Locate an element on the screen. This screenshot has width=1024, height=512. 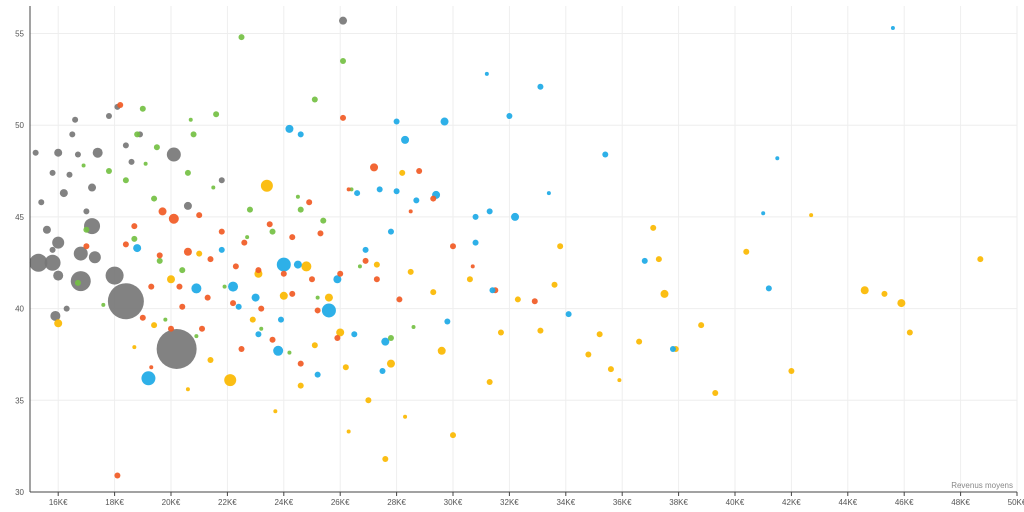
x-tick-label: 32K€ is located at coordinates (509, 502).